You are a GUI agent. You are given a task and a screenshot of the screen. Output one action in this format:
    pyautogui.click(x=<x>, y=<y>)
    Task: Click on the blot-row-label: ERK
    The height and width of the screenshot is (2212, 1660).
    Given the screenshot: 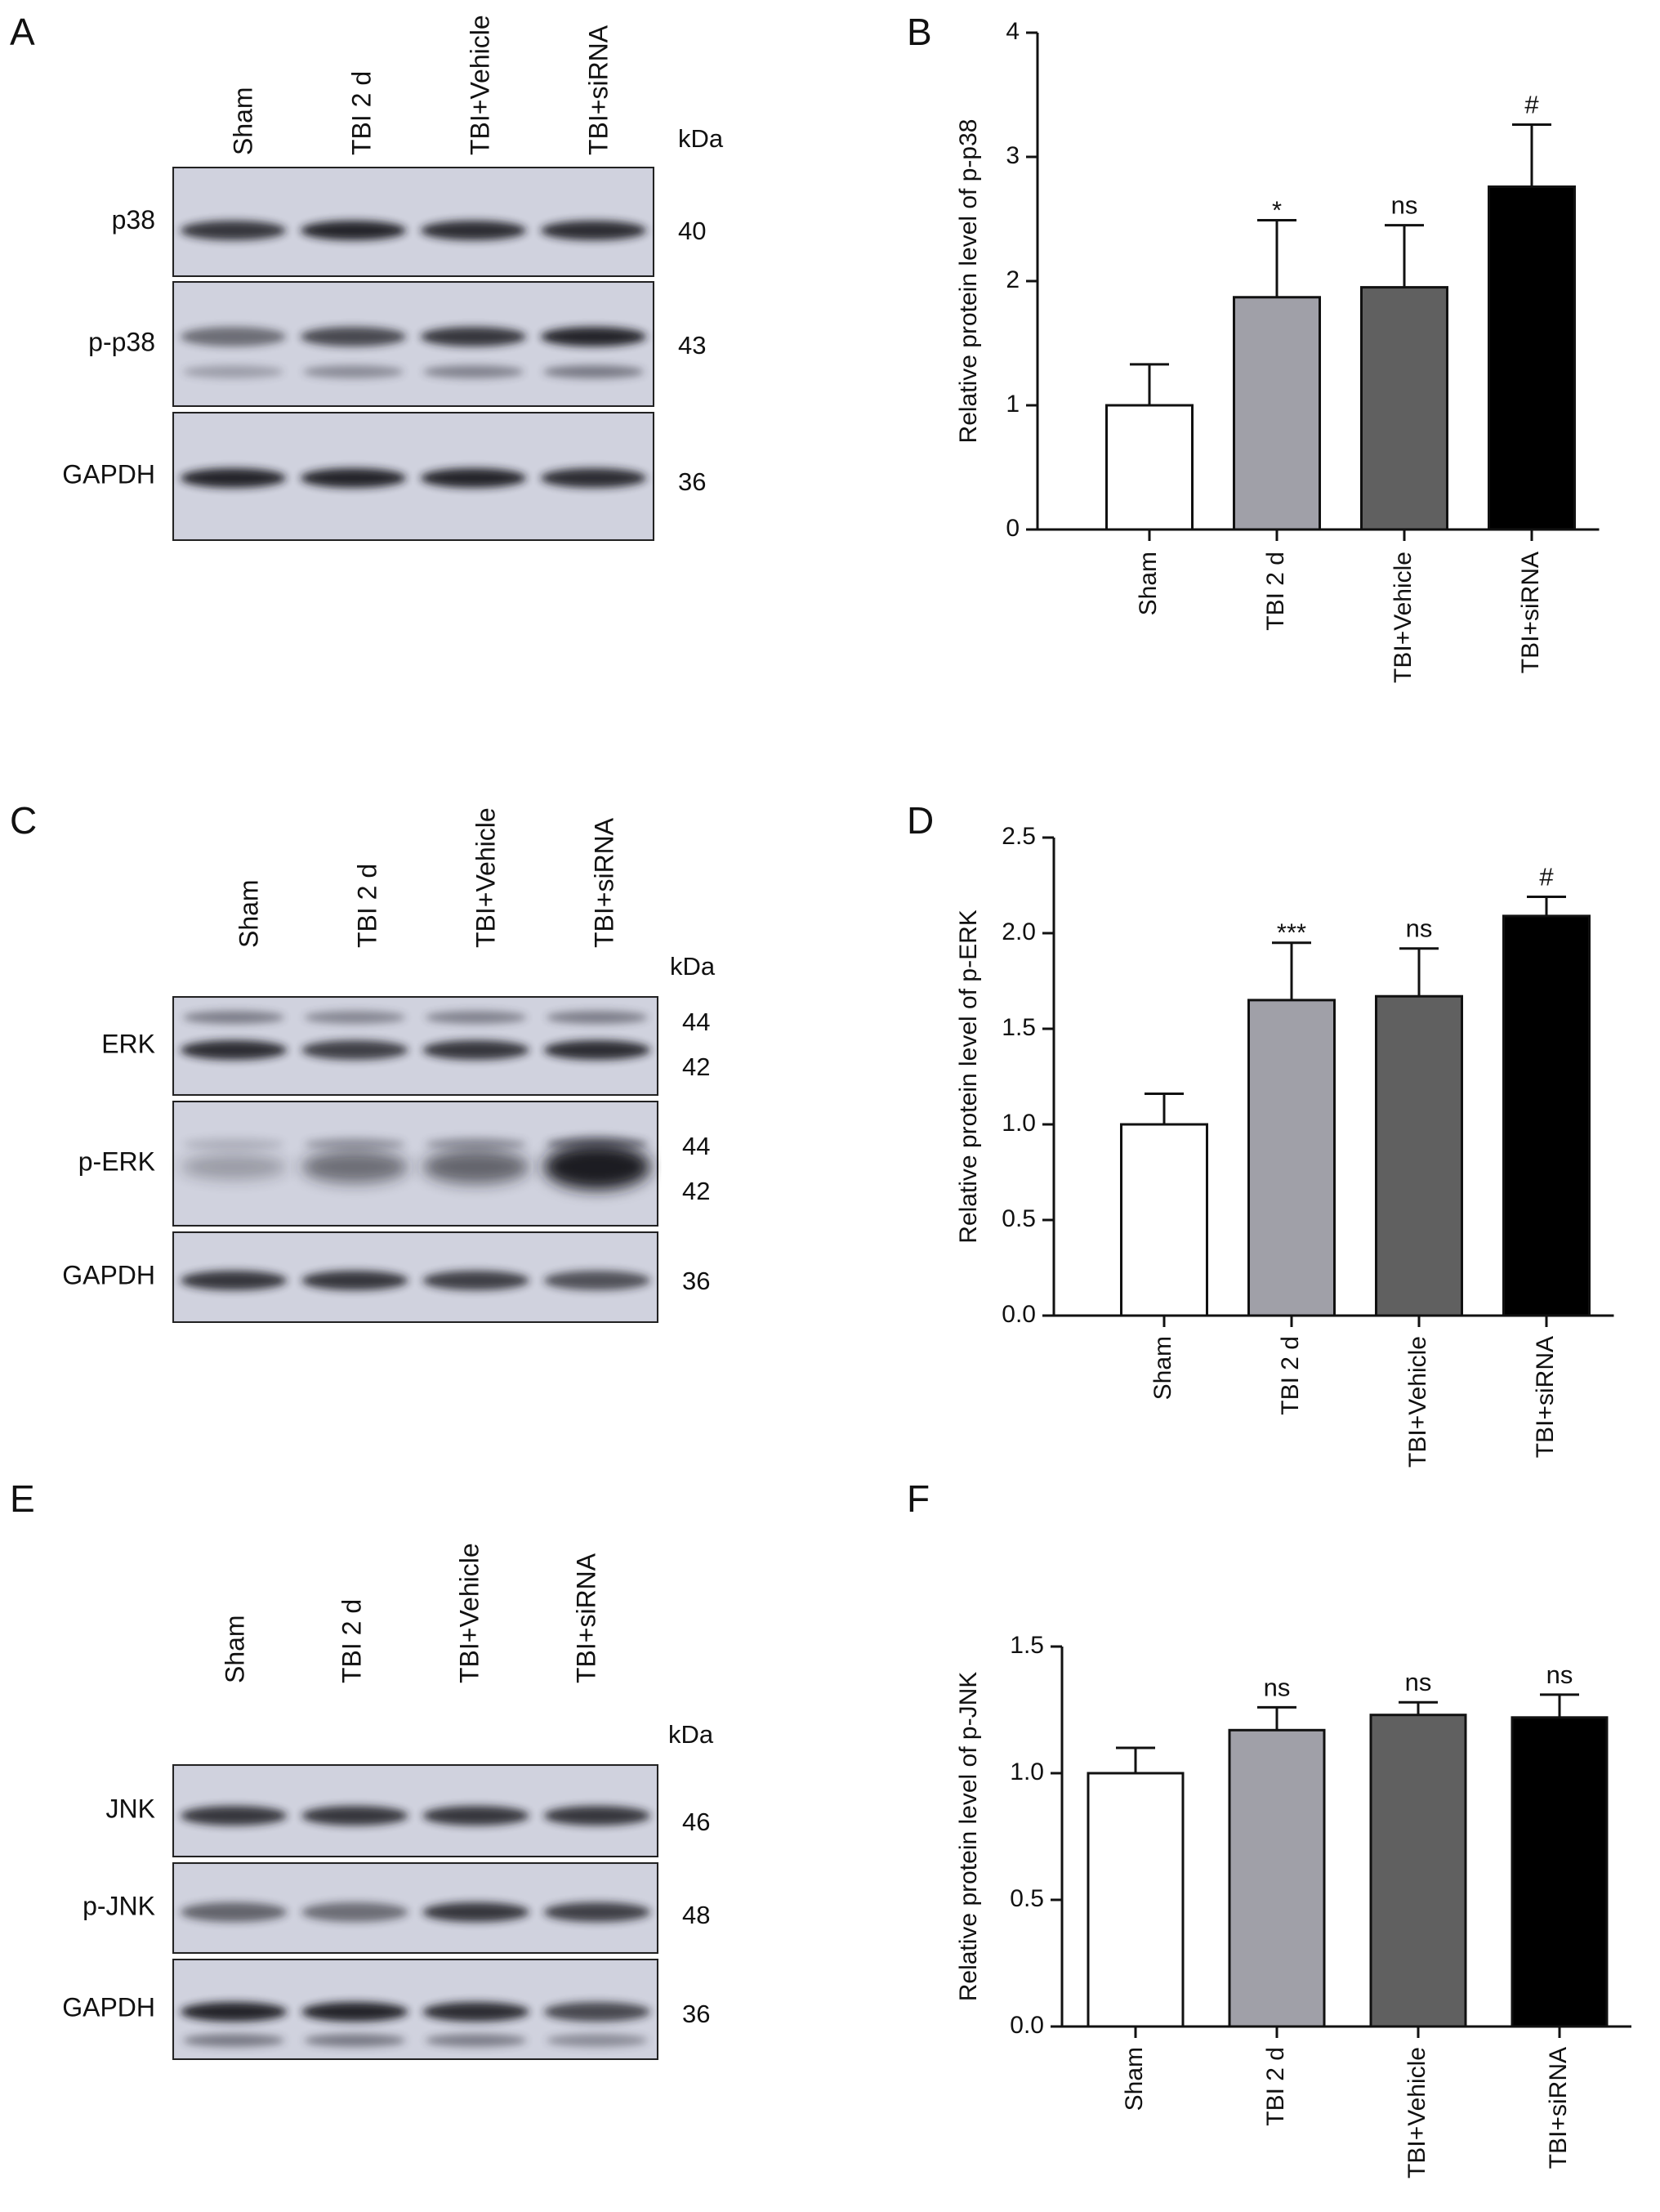 What is the action you would take?
    pyautogui.click(x=128, y=1043)
    